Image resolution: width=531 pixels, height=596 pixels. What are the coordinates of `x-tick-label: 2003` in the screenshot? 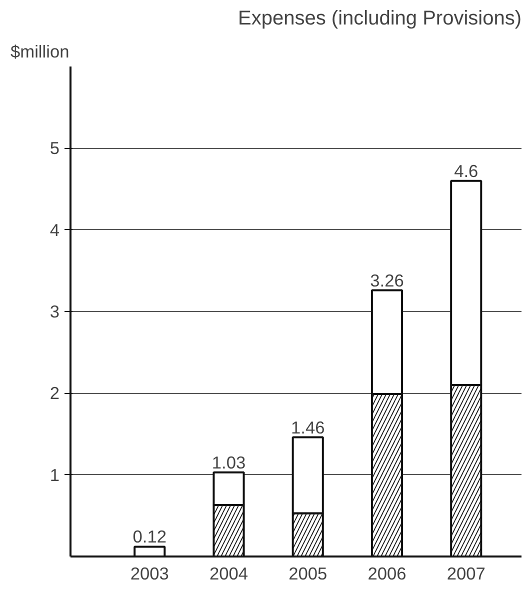 It's located at (149, 574).